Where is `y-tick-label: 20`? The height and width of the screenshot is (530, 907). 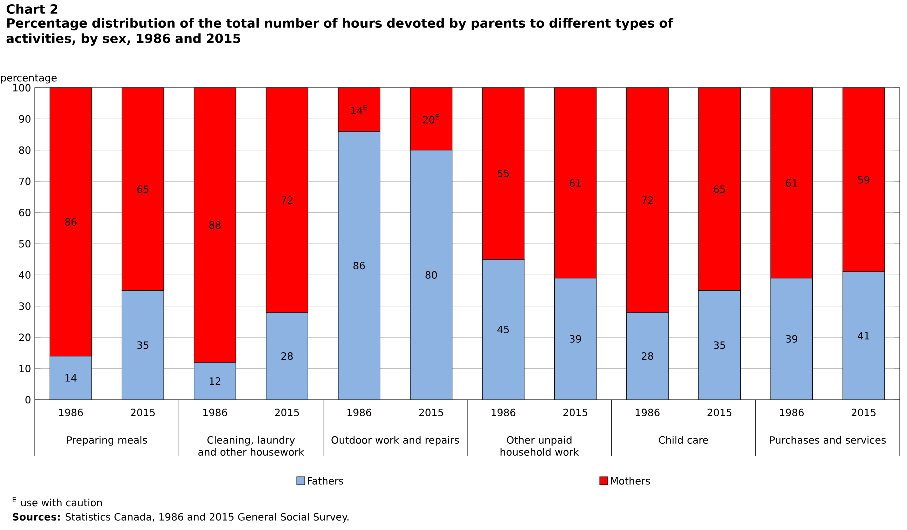 y-tick-label: 20 is located at coordinates (25, 338).